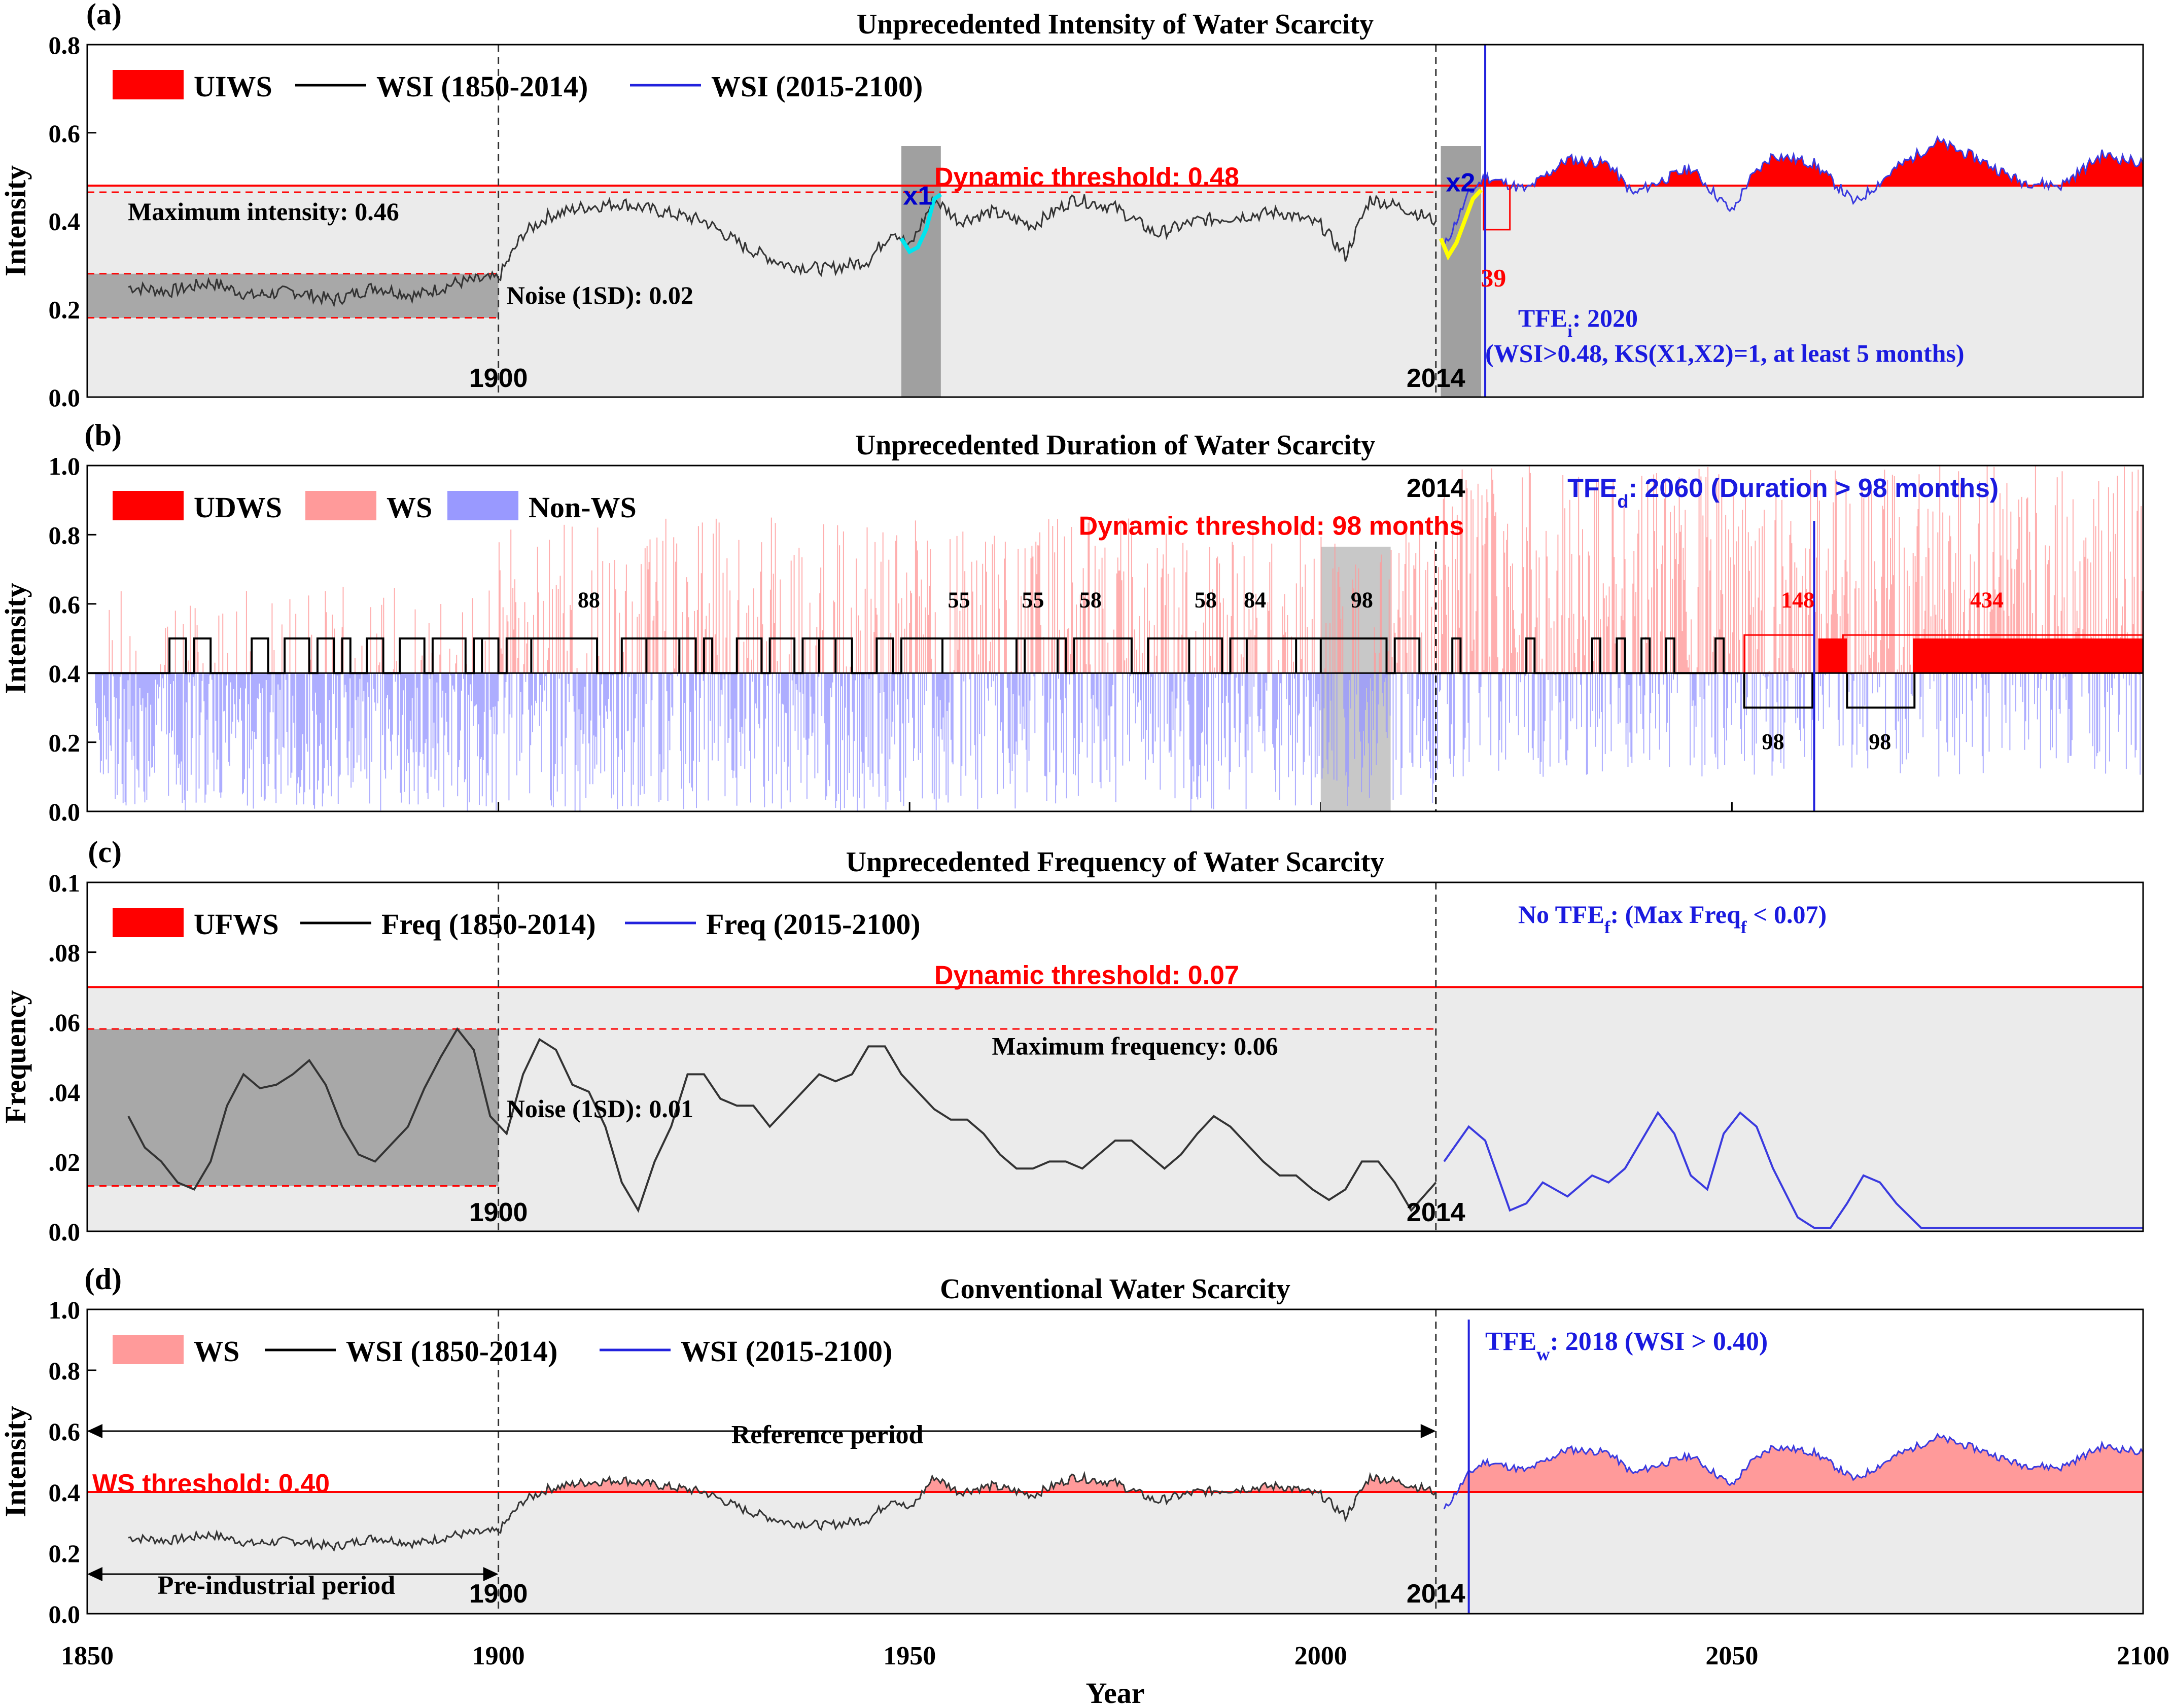 The height and width of the screenshot is (1708, 2172). Describe the element at coordinates (1115, 1692) in the screenshot. I see `x-axis-label: Year` at that location.